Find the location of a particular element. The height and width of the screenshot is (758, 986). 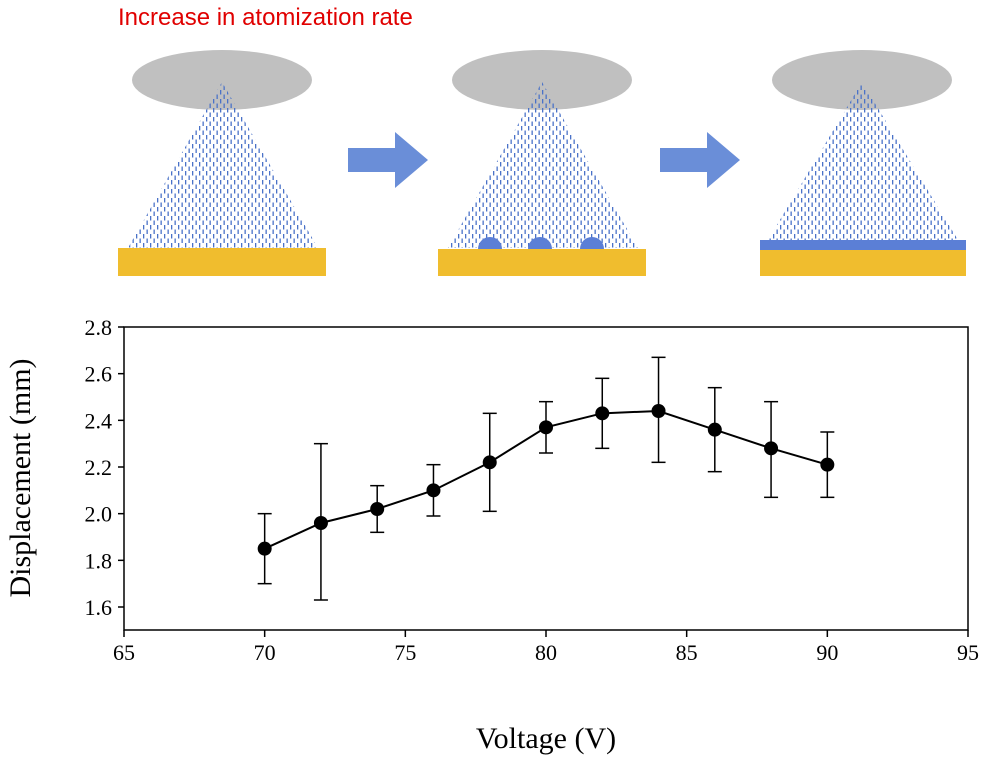

x-tick-label: 70 is located at coordinates (265, 652).